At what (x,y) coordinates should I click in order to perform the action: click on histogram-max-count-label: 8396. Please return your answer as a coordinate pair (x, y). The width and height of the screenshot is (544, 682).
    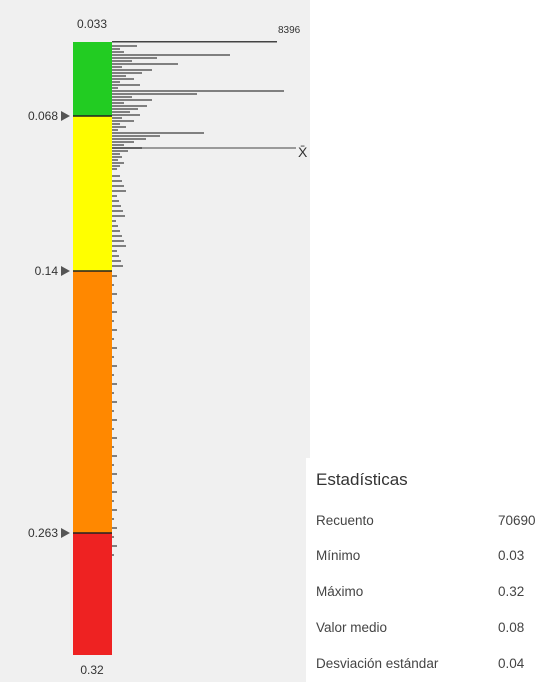
    Looking at the image, I should click on (289, 30).